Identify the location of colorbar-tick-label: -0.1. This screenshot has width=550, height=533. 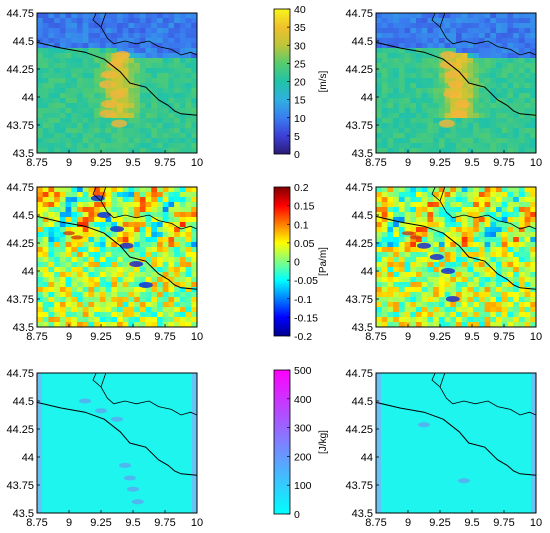
(303, 300).